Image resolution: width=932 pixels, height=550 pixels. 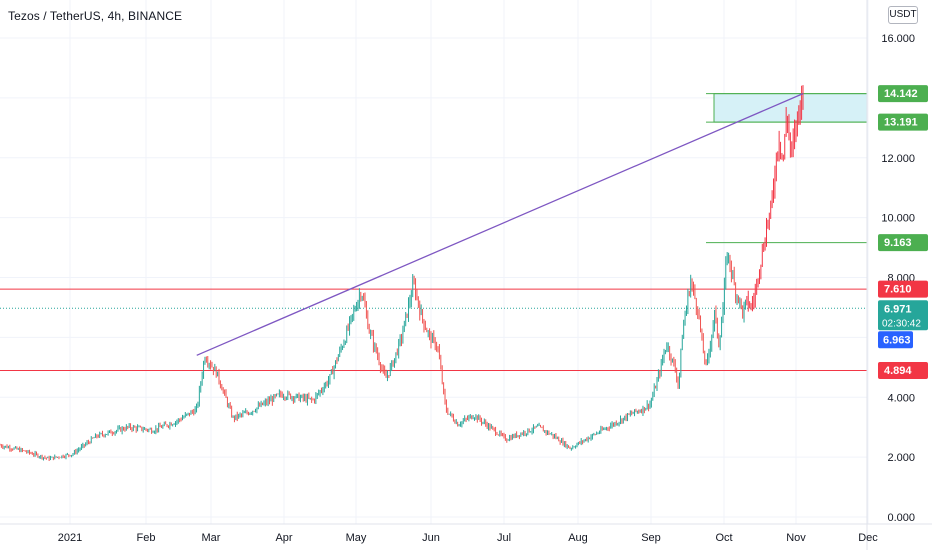 I want to click on level-badge-14-142-bg, so click(x=903, y=94).